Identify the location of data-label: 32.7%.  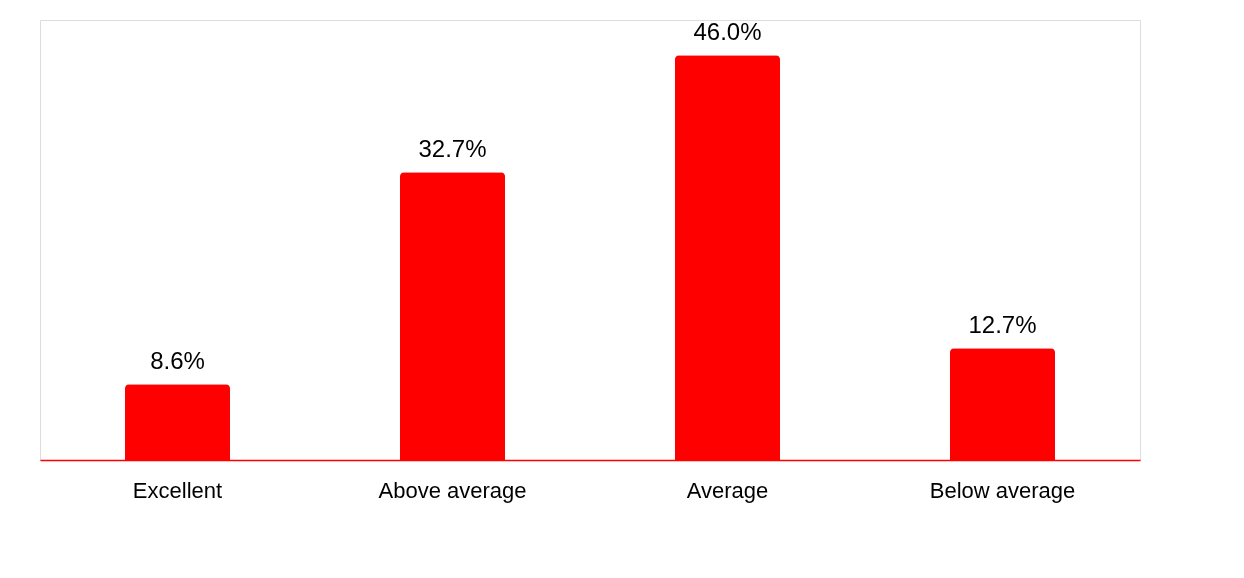
(452, 149).